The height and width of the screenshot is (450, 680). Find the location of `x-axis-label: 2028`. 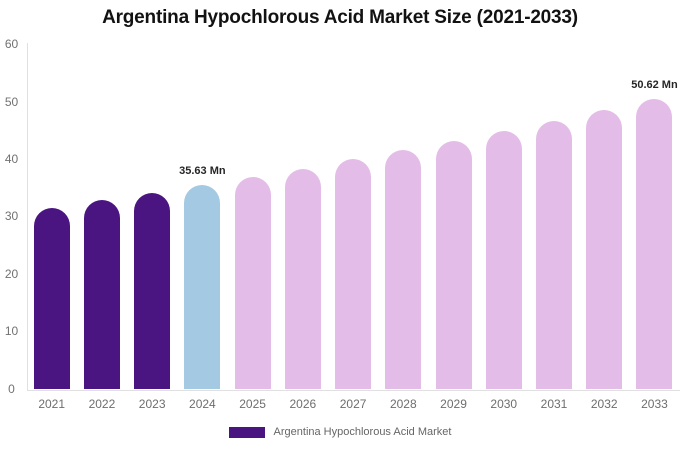

x-axis-label: 2028 is located at coordinates (403, 404).